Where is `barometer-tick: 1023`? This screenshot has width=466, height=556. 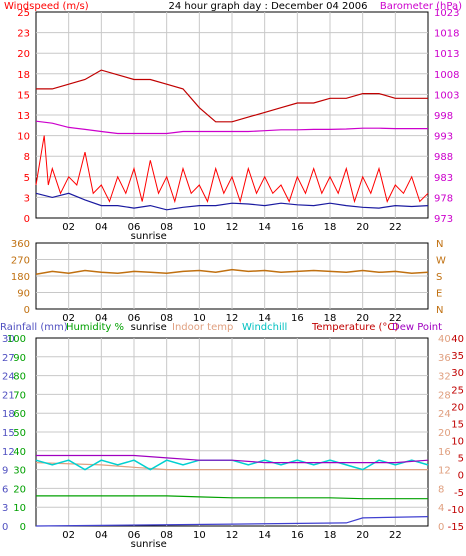 barometer-tick: 1023 is located at coordinates (446, 13).